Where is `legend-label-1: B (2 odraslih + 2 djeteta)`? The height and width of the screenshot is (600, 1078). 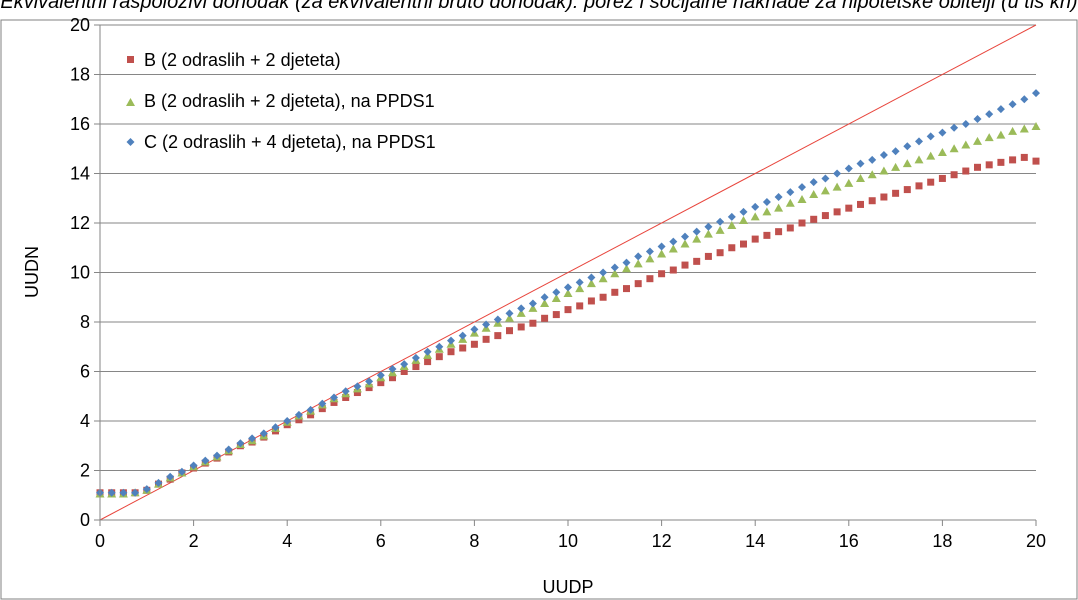 legend-label-1: B (2 odraslih + 2 djeteta) is located at coordinates (242, 60).